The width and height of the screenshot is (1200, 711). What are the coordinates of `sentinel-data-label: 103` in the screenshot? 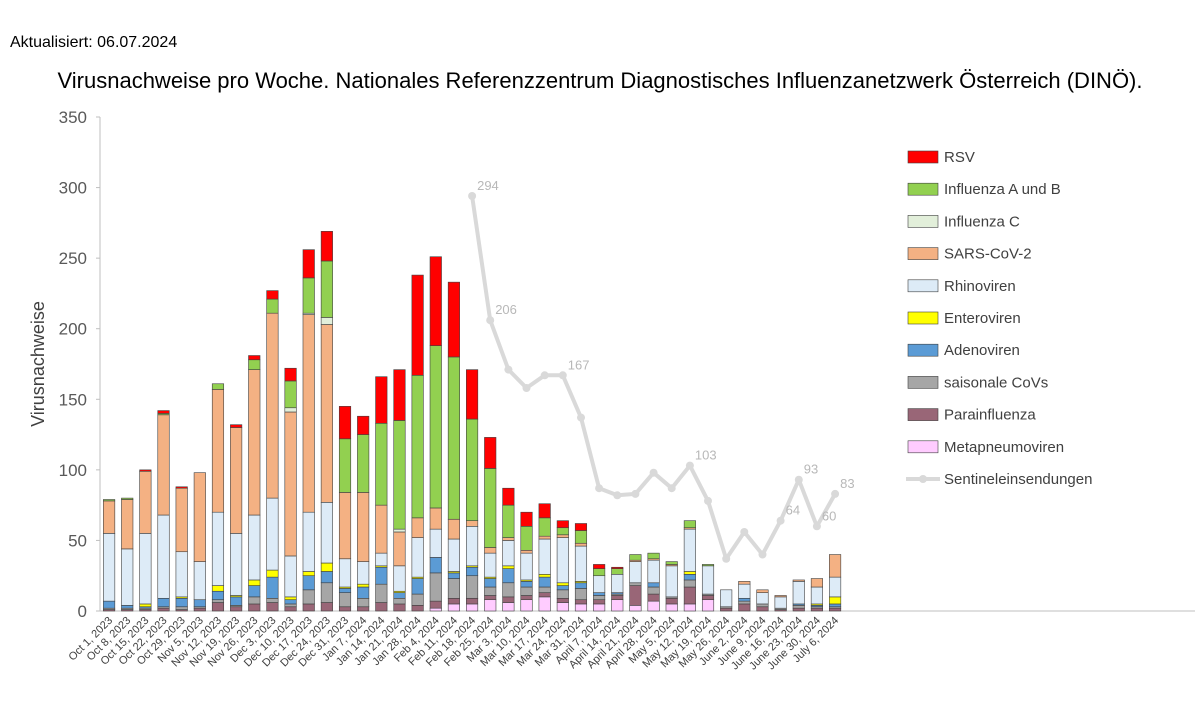 It's located at (706, 455).